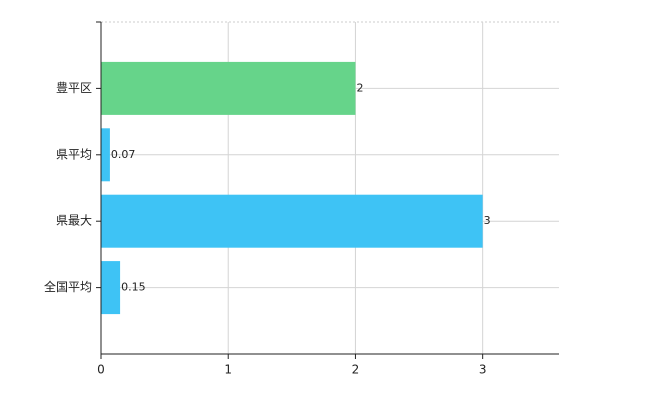 The height and width of the screenshot is (400, 650). What do you see at coordinates (101, 370) in the screenshot?
I see `x-tick-label: 0` at bounding box center [101, 370].